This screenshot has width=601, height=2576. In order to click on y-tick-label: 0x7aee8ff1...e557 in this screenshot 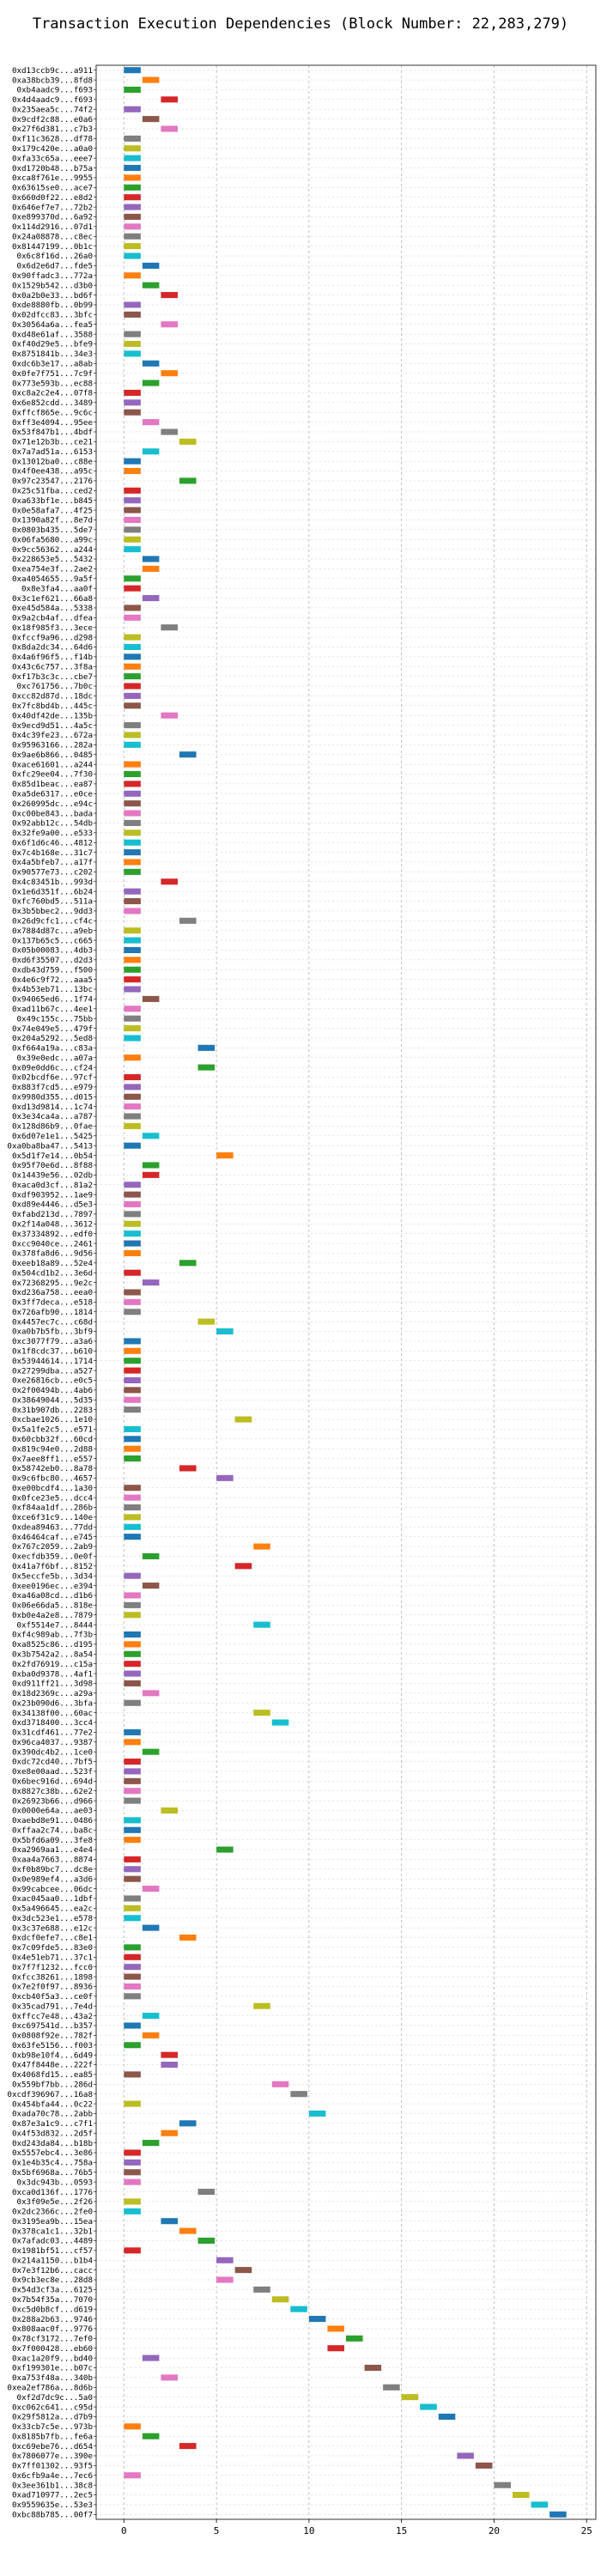, I will do `click(52, 1459)`.